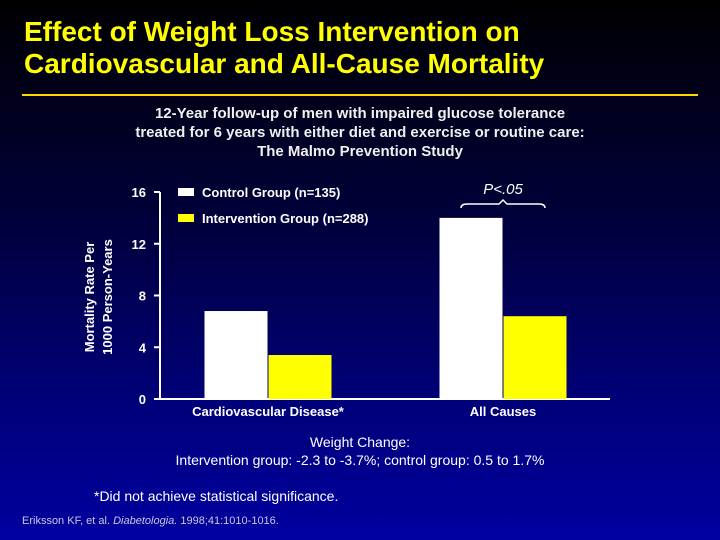 This screenshot has width=720, height=540. I want to click on title-line-2: Cardiovascular and All-Cause Mortality, so click(284, 63).